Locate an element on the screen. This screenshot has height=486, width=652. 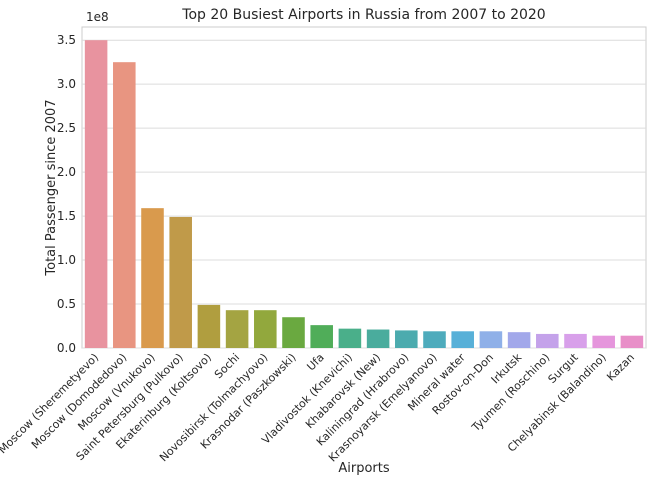
y-offset-label: 1e8 is located at coordinates (97, 17).